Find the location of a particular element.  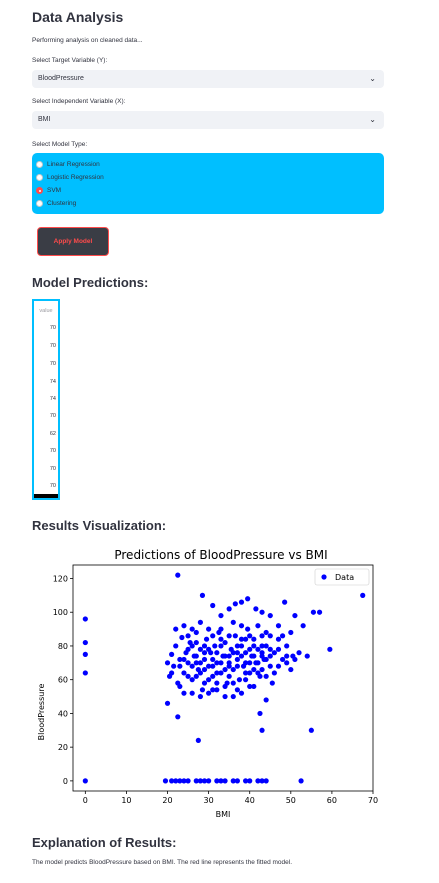

apply-model-button: Apply Model is located at coordinates (73, 241).